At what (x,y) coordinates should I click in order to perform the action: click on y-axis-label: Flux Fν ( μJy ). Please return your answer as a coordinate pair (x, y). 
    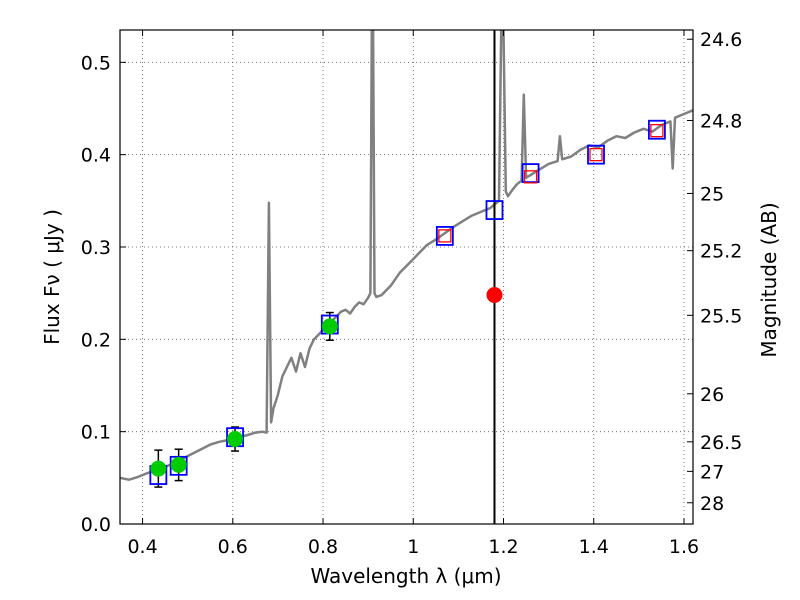
    Looking at the image, I should click on (52, 277).